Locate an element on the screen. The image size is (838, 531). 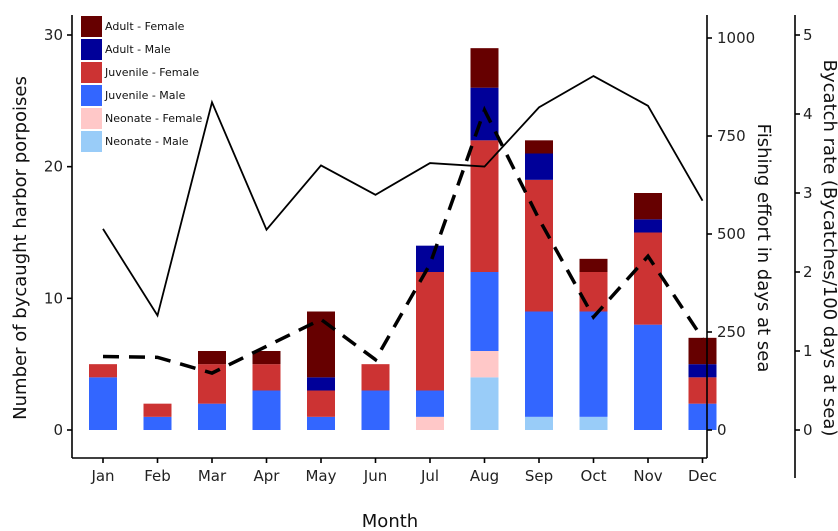
y2-tick-label: 1000 is located at coordinates (736, 38).